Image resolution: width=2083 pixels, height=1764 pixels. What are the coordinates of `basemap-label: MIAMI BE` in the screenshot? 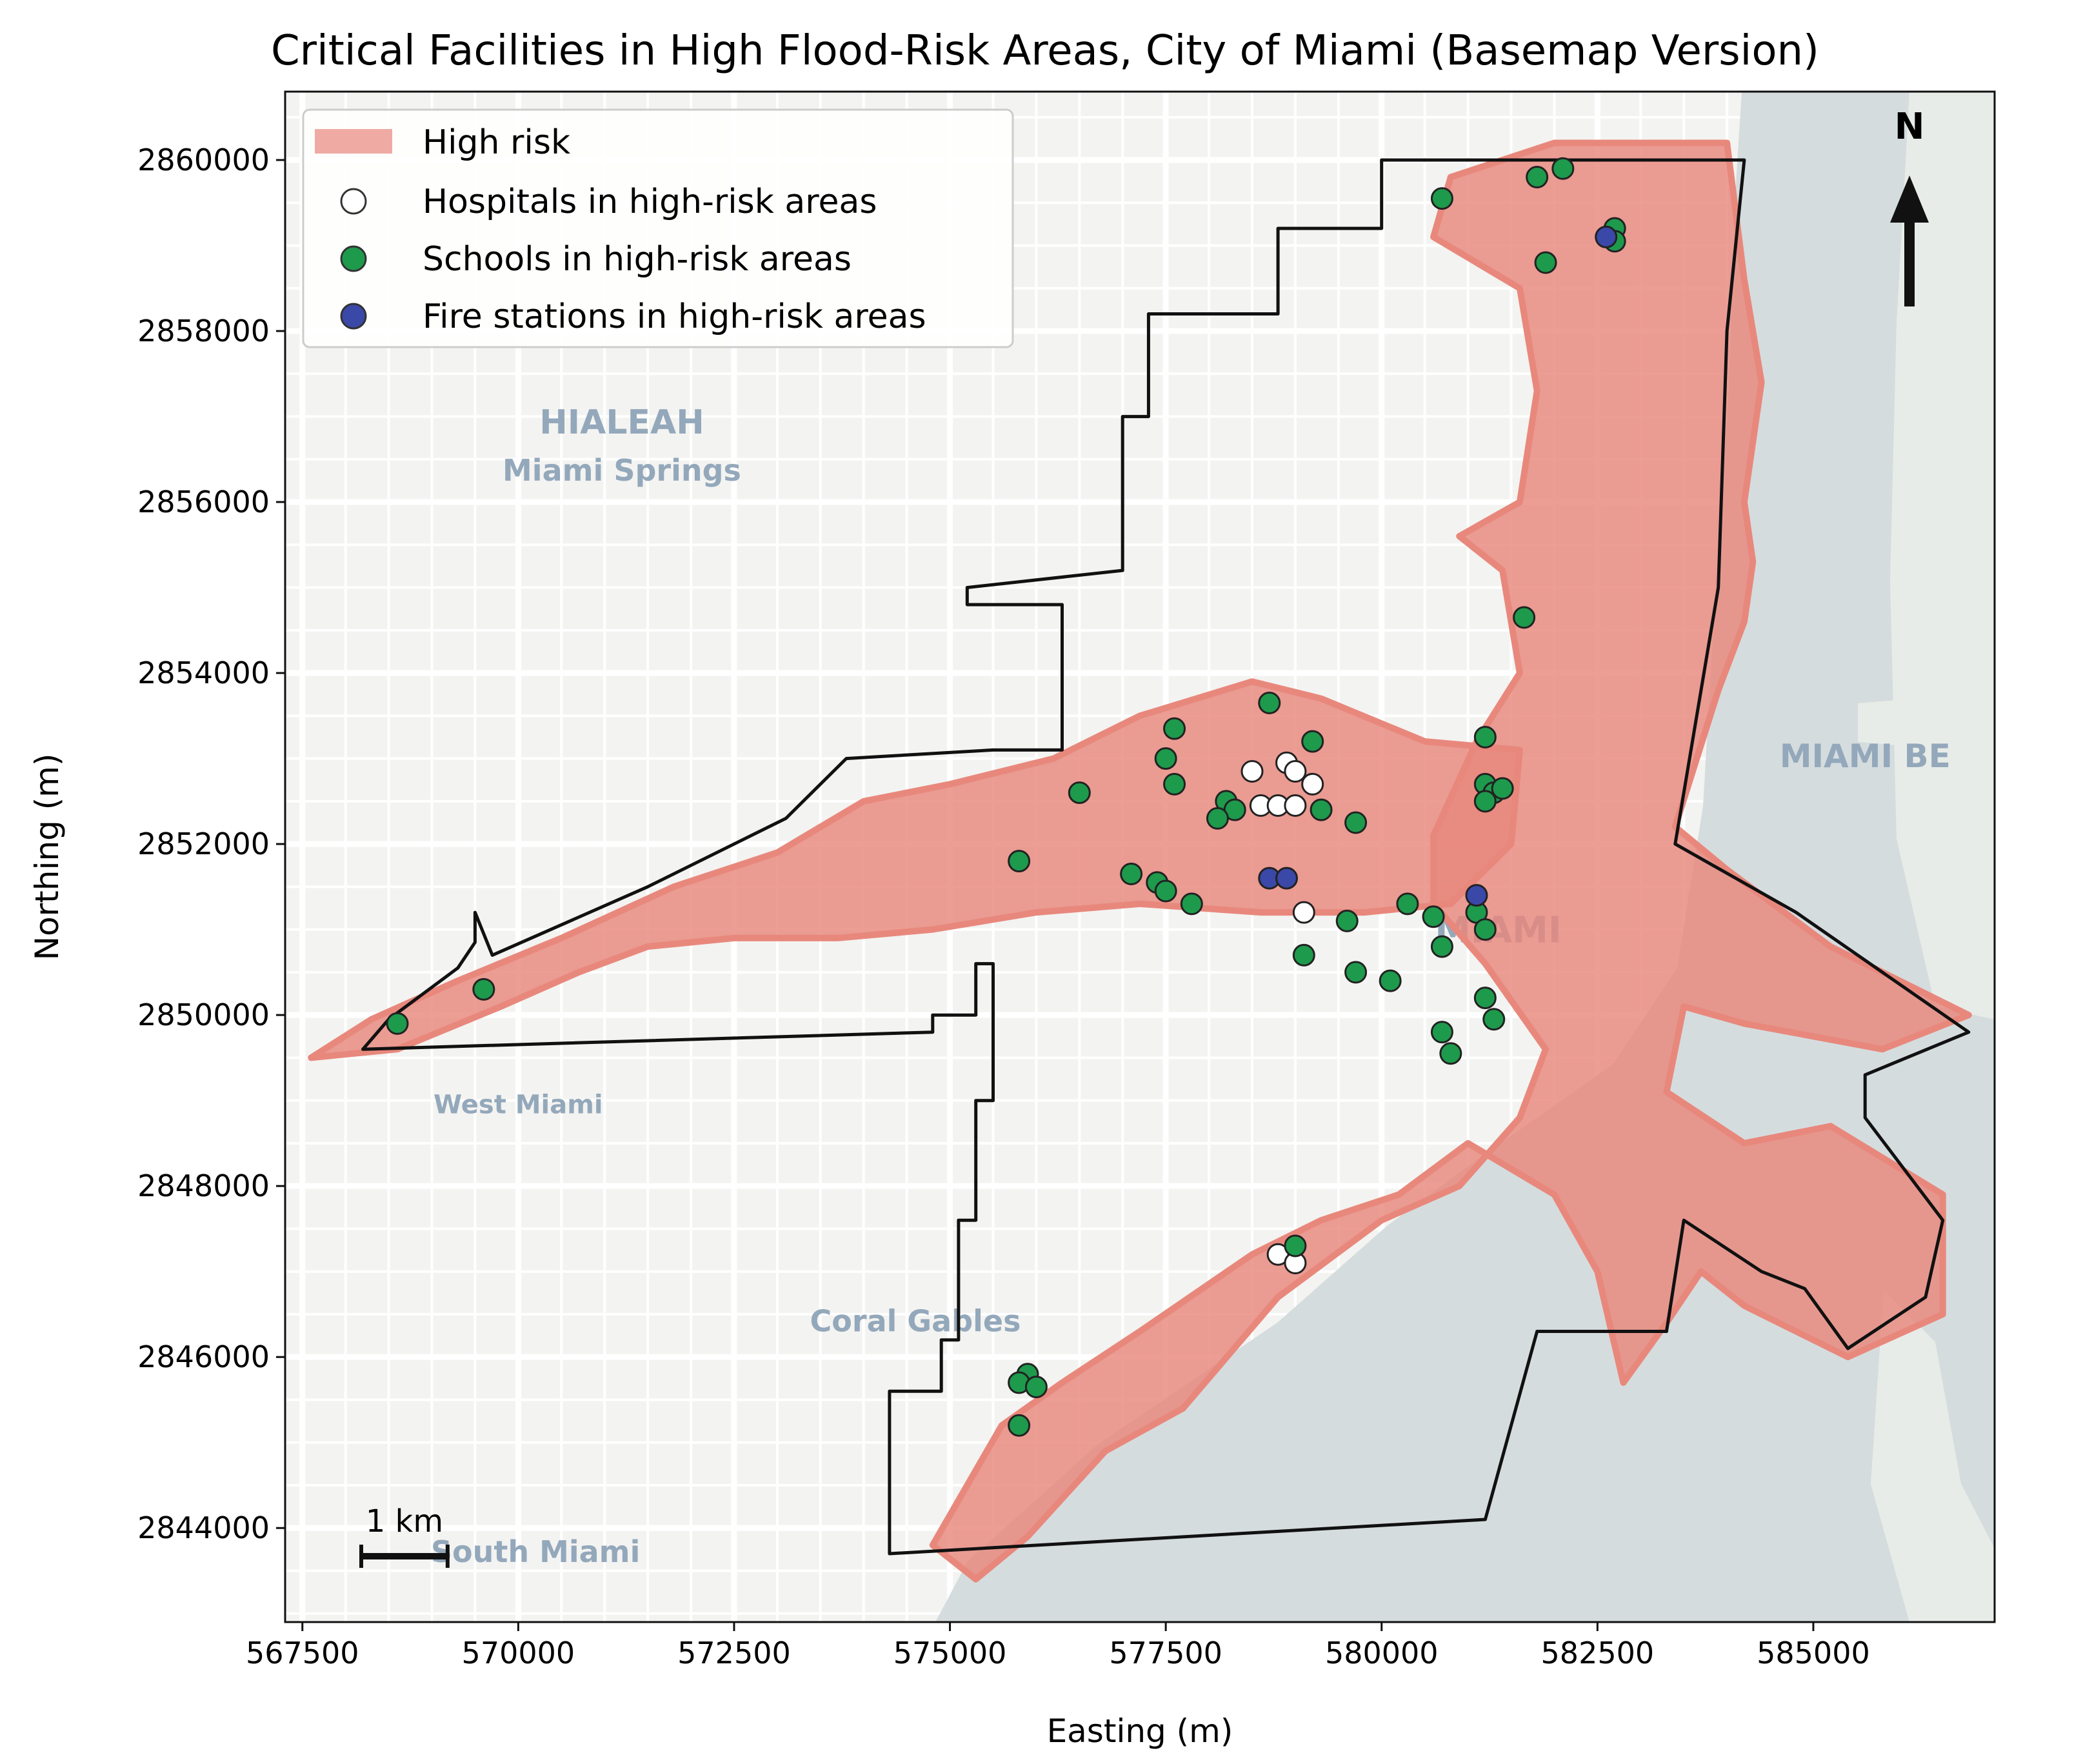 It's located at (1865, 756).